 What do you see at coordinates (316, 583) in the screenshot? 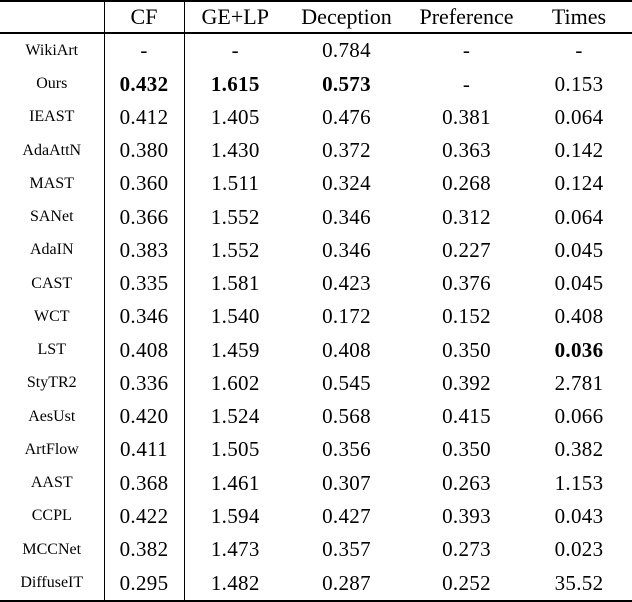
I see `table-row: DiffuseIT 0.295 1.482 0.287 0.252 35.52` at bounding box center [316, 583].